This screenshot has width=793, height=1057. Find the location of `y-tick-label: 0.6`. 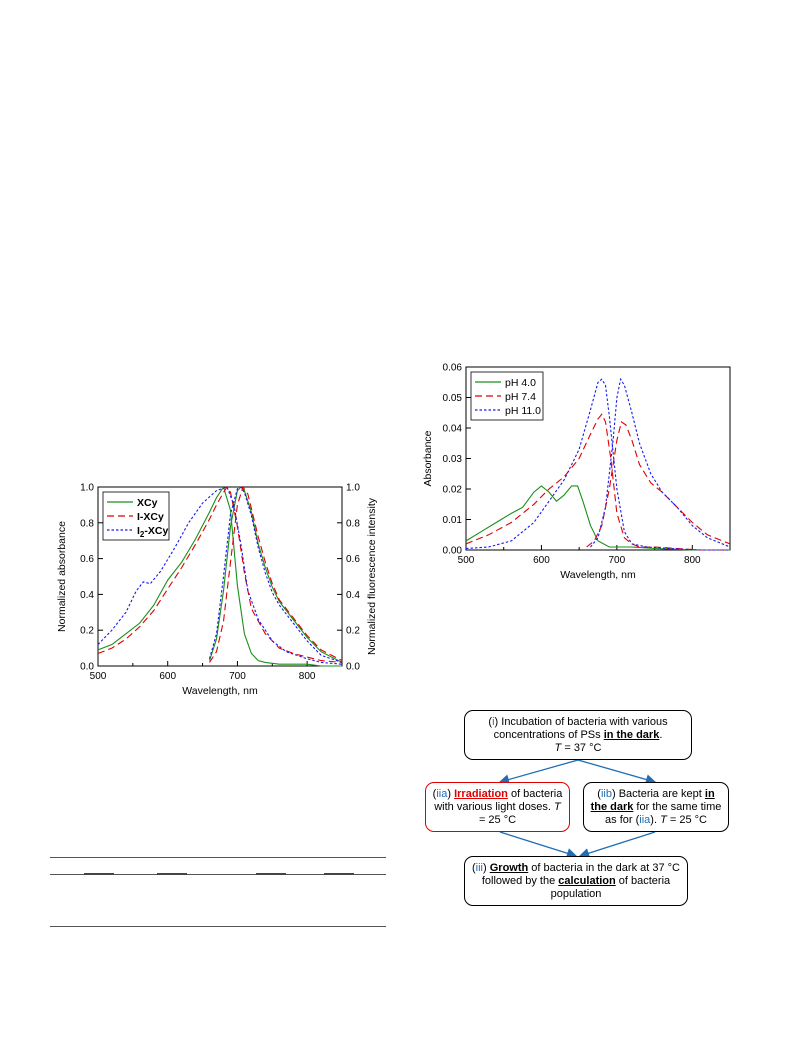

y-tick-label: 0.6 is located at coordinates (87, 559).